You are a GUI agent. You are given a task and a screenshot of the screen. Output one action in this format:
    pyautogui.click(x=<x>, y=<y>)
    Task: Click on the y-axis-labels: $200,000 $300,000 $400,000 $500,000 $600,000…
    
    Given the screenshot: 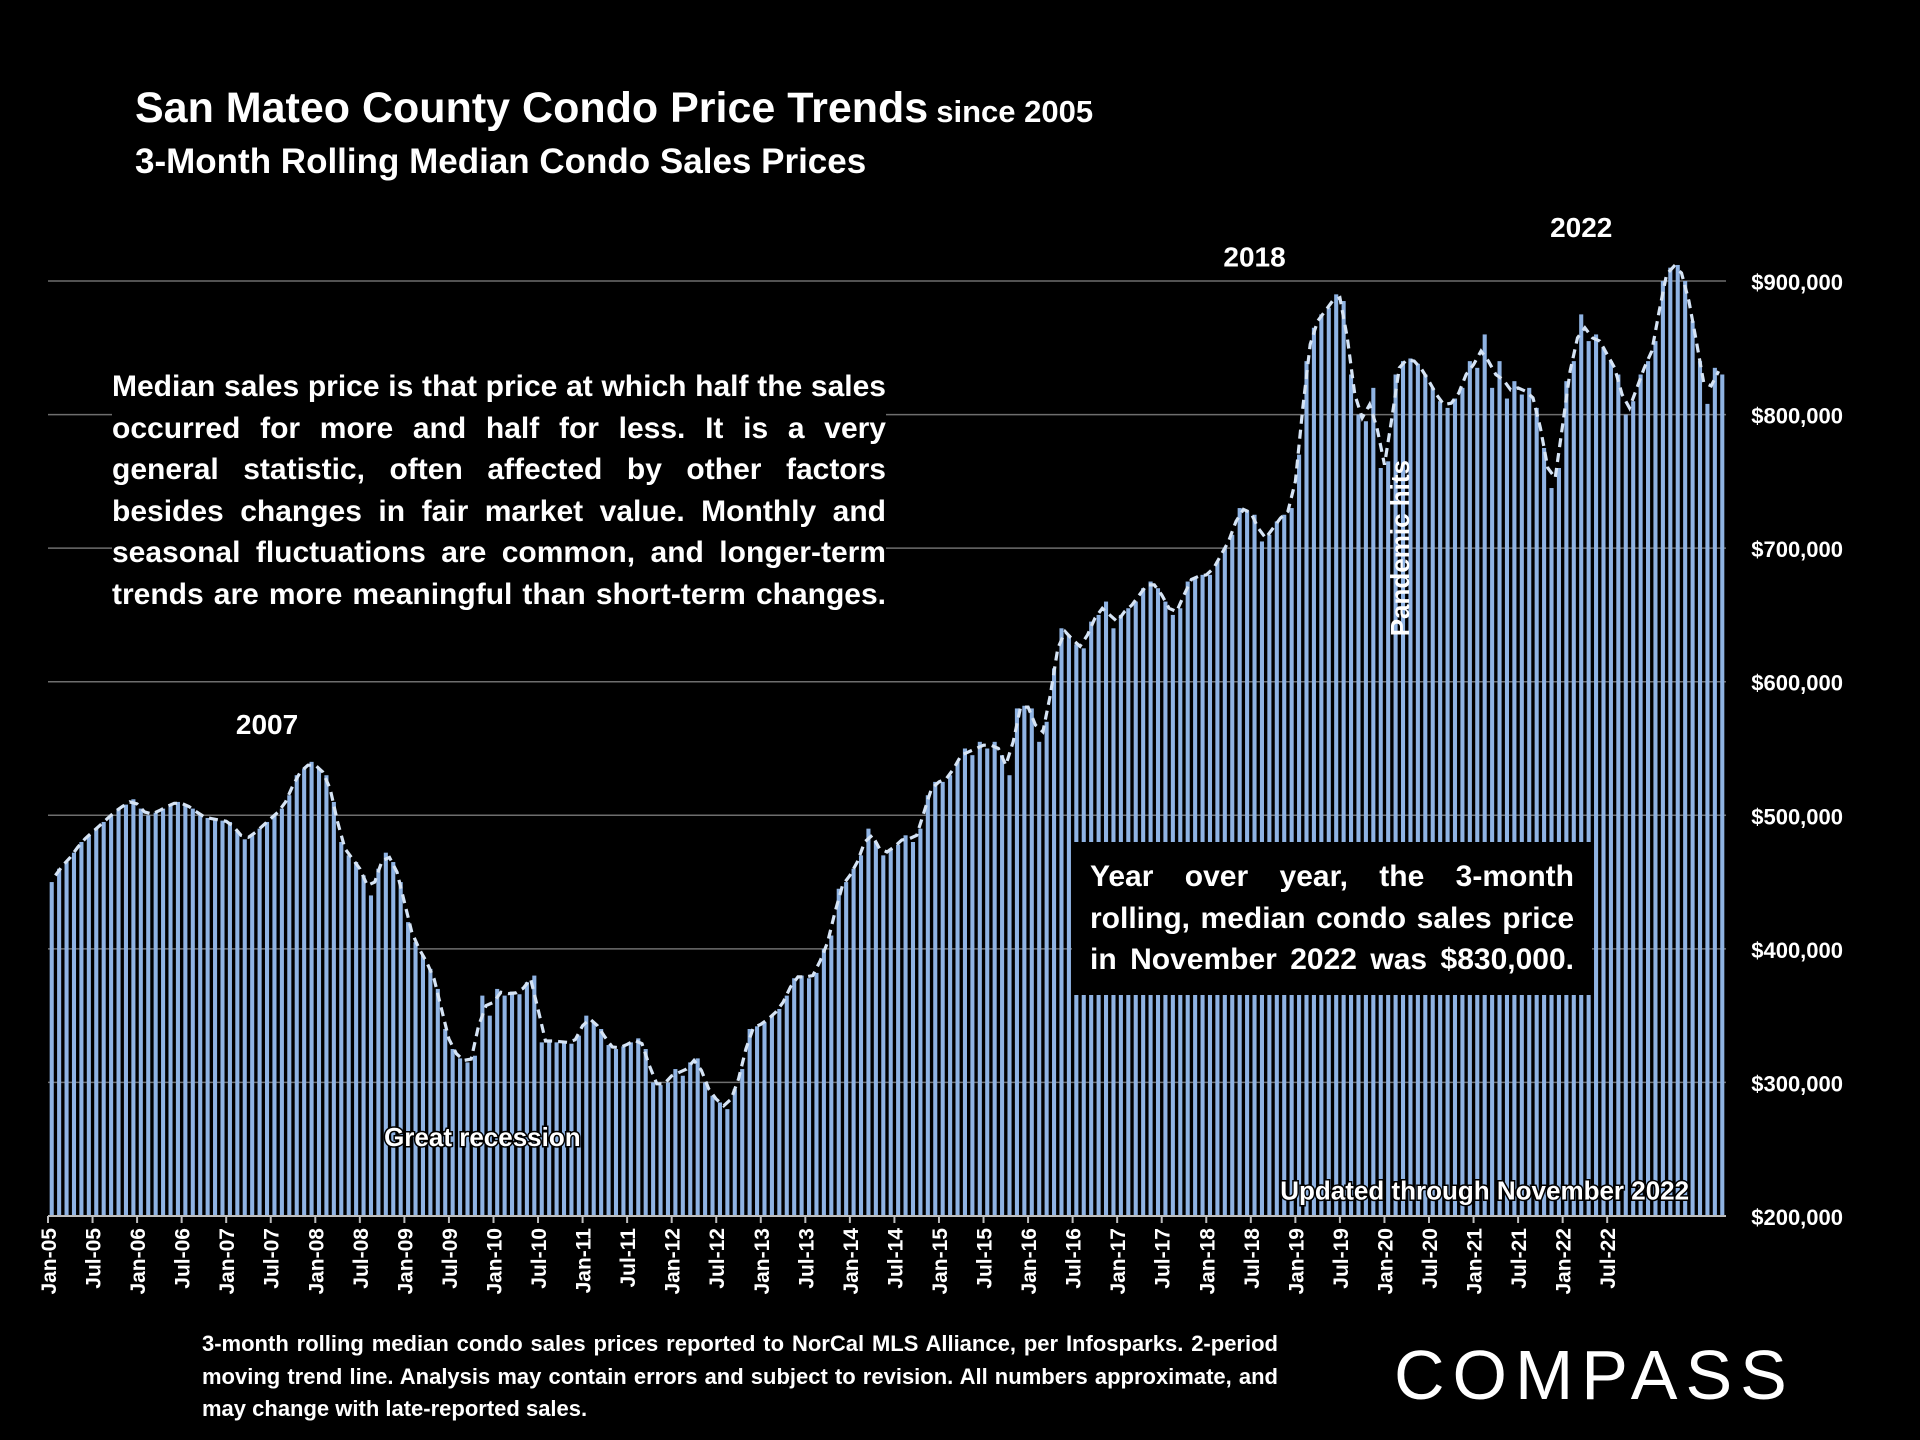 What is the action you would take?
    pyautogui.click(x=1797, y=750)
    